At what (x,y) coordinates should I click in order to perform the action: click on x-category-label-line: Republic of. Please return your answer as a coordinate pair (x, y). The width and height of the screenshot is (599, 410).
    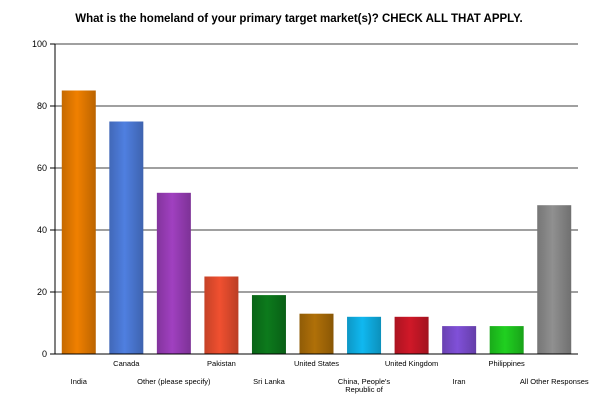
    Looking at the image, I should click on (364, 389).